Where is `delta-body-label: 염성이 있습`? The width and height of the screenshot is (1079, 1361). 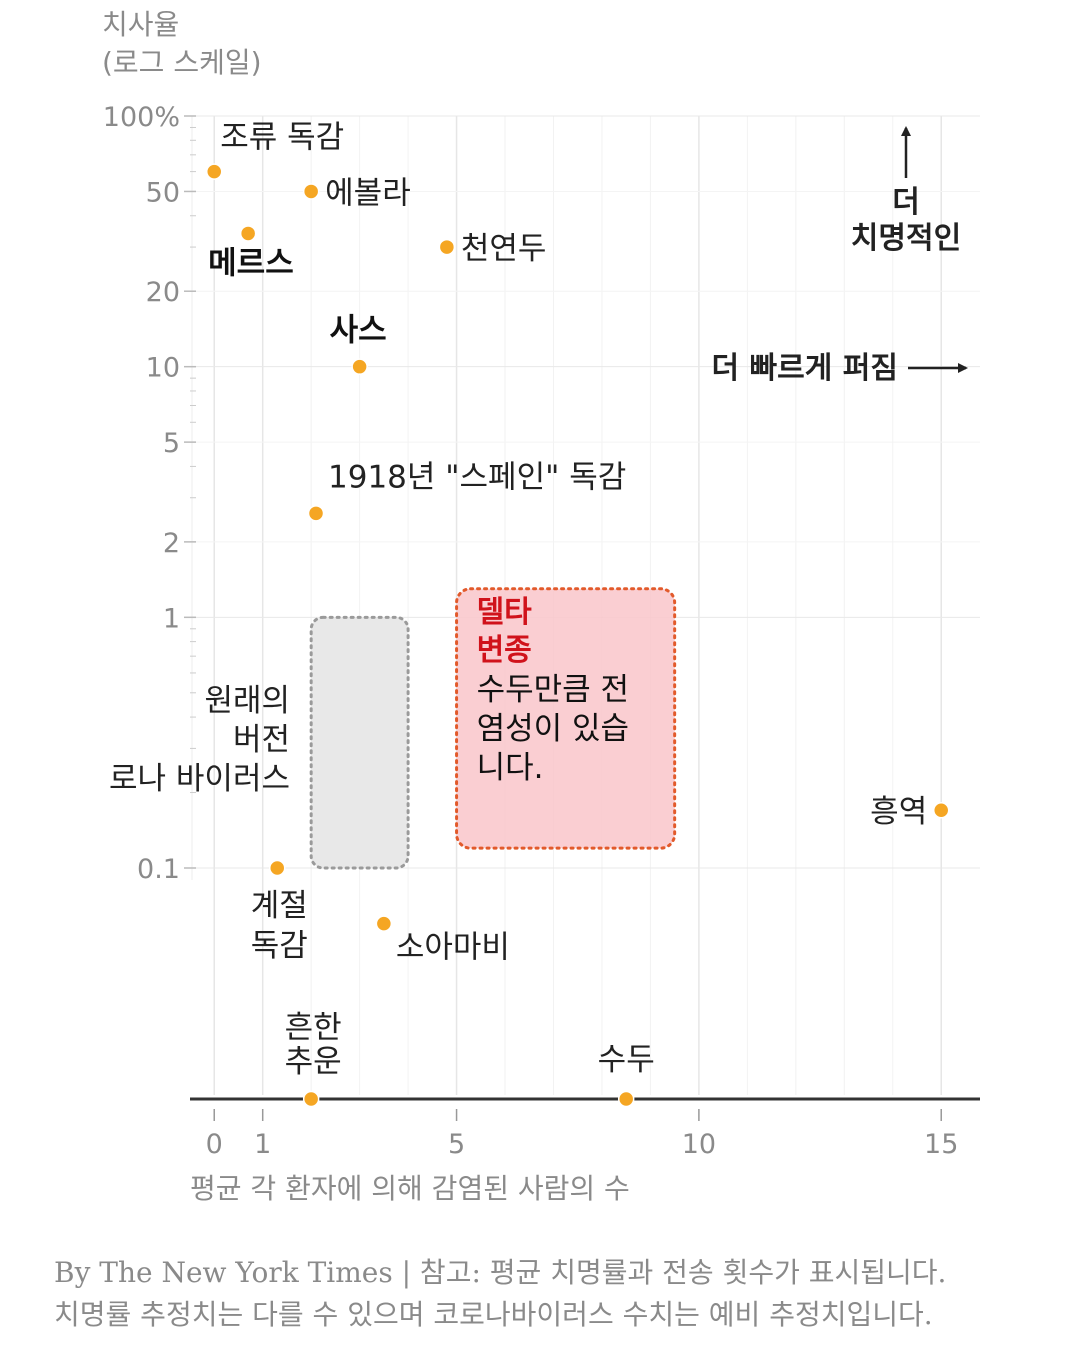
delta-body-label: 염성이 있습 is located at coordinates (553, 729).